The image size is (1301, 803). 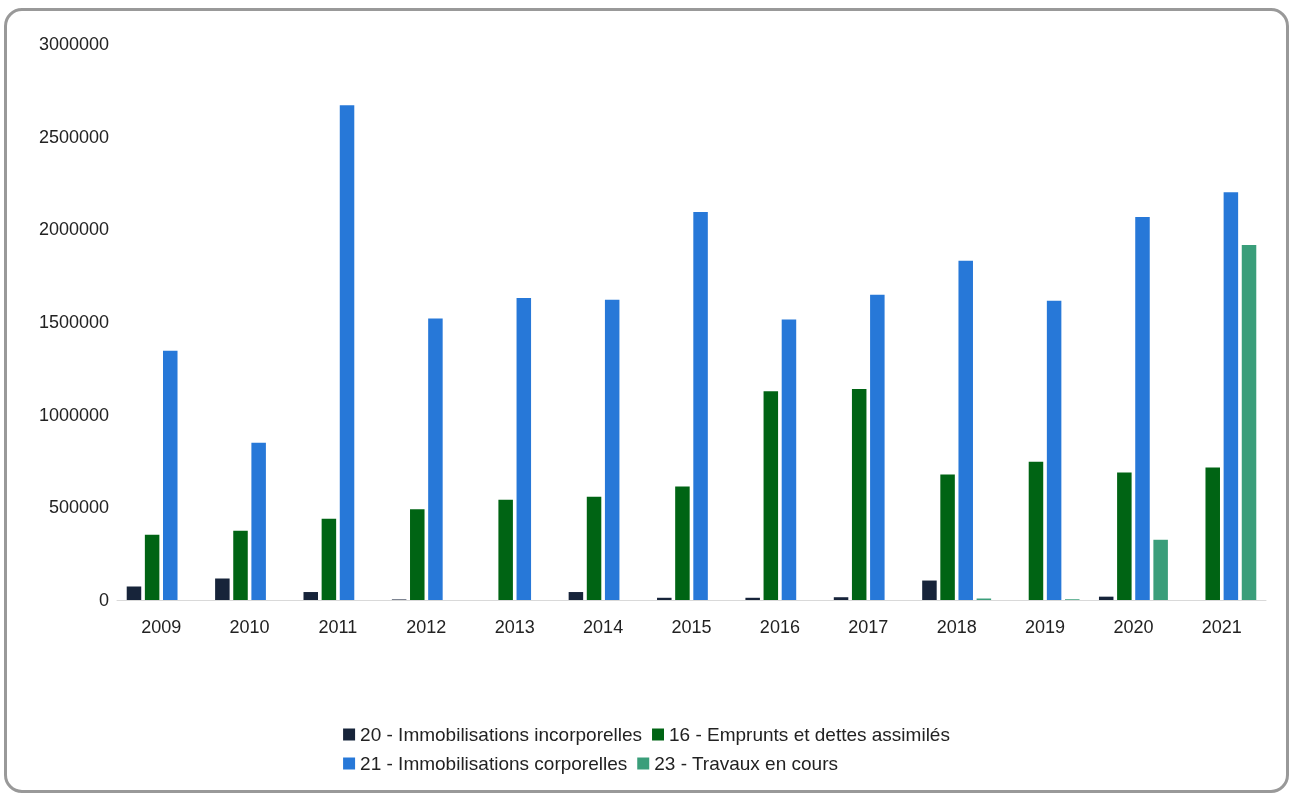 What do you see at coordinates (78, 507) in the screenshot?
I see `y-tick-label: 500000` at bounding box center [78, 507].